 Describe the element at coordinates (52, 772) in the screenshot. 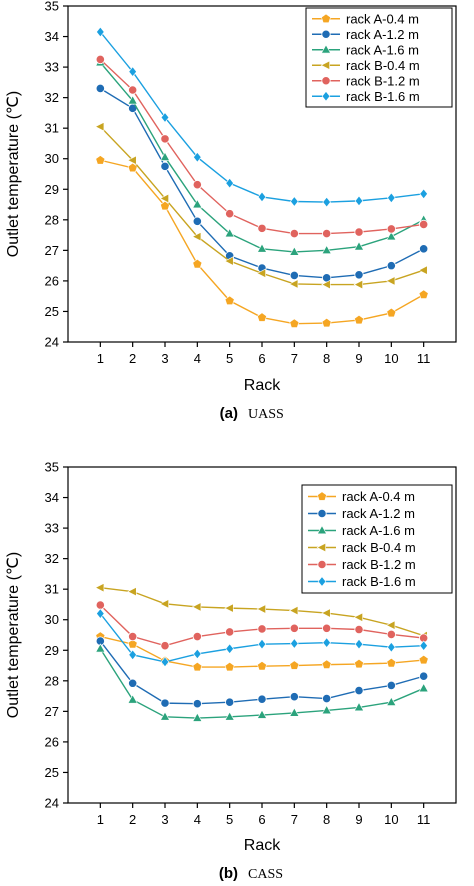

I see `y-tick-label: 25` at that location.